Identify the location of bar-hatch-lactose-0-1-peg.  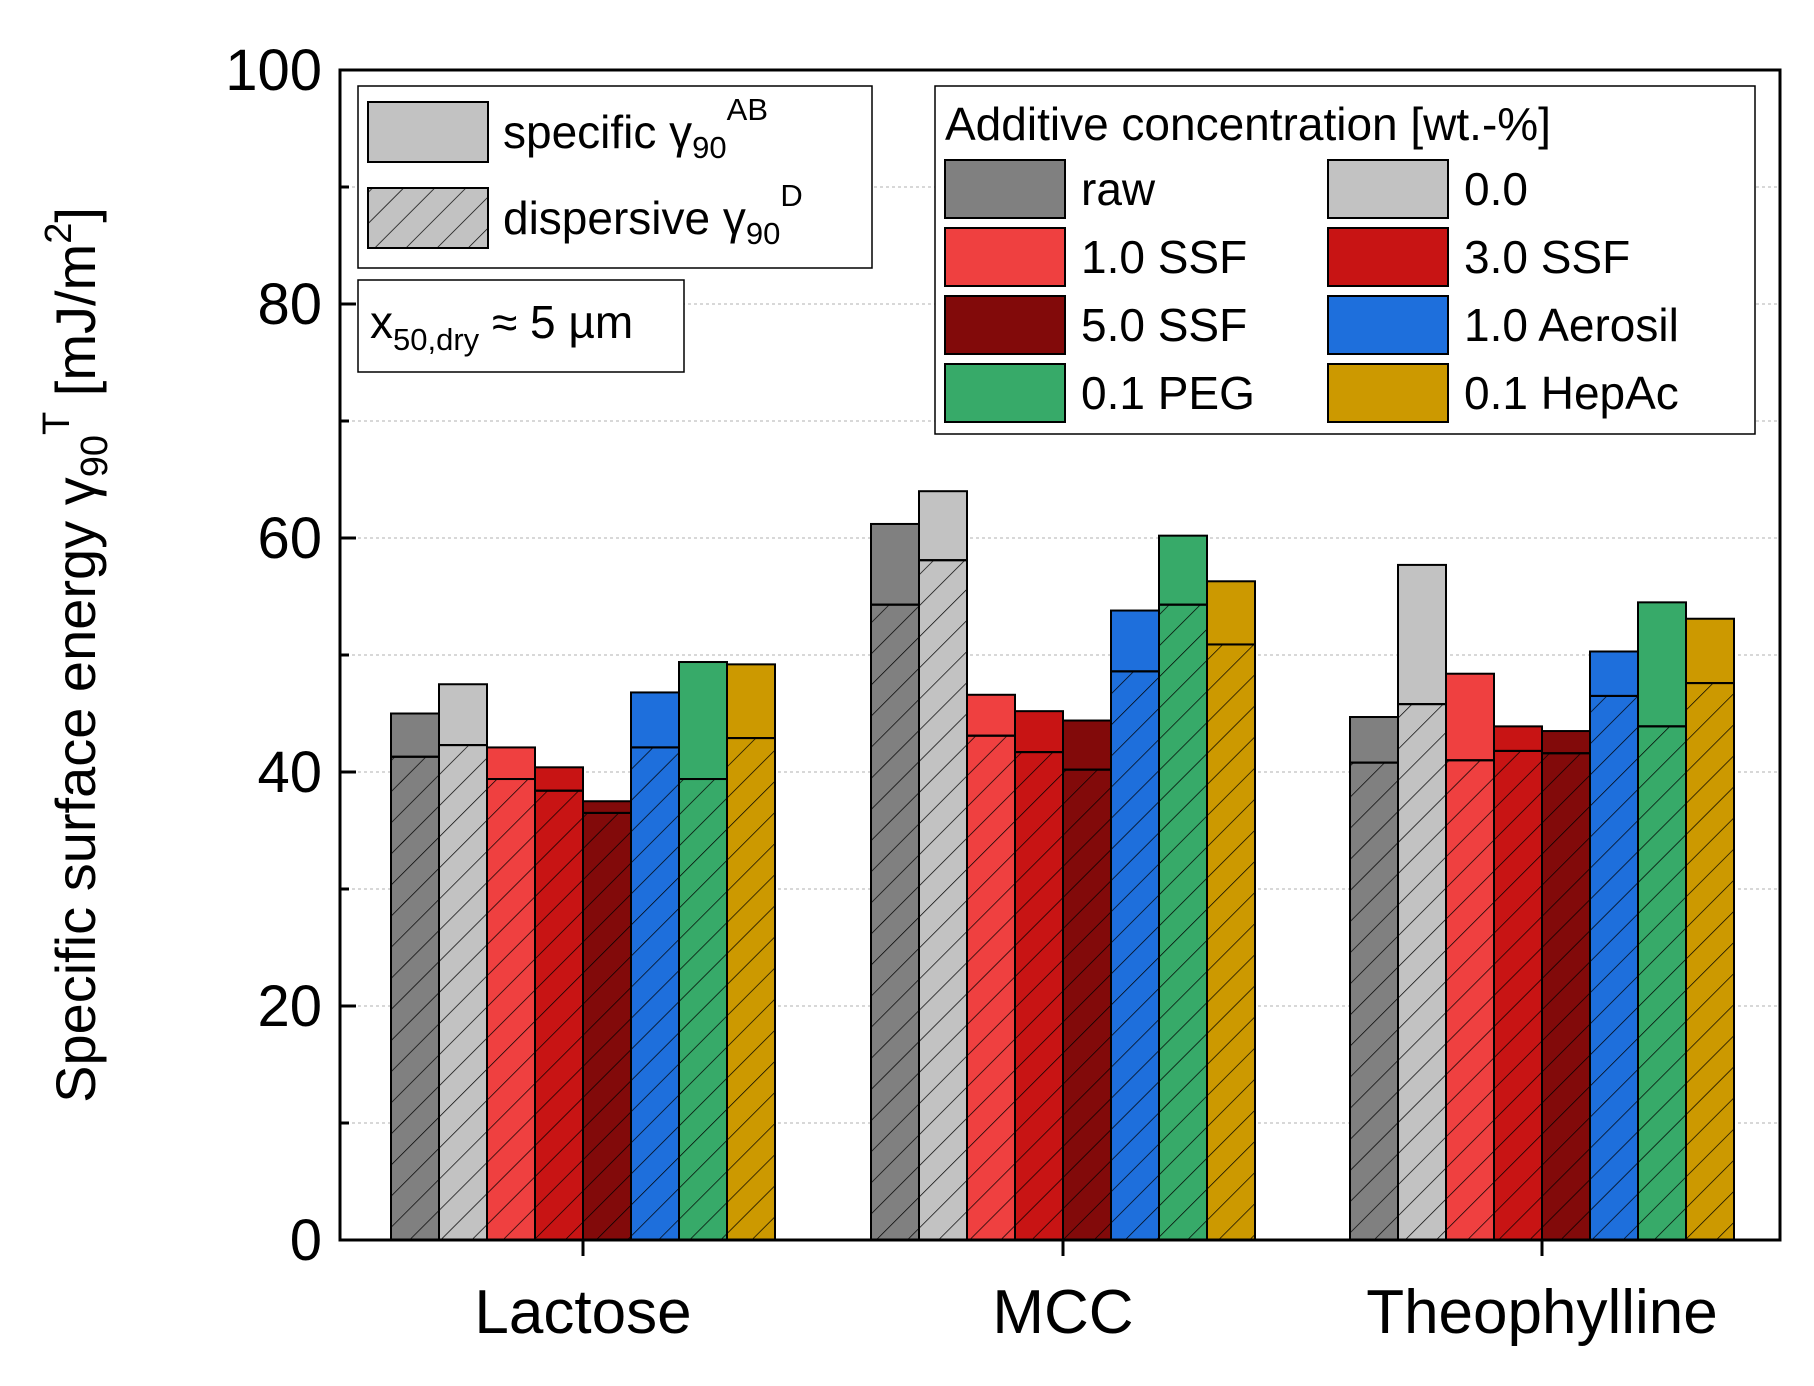
(703, 1010).